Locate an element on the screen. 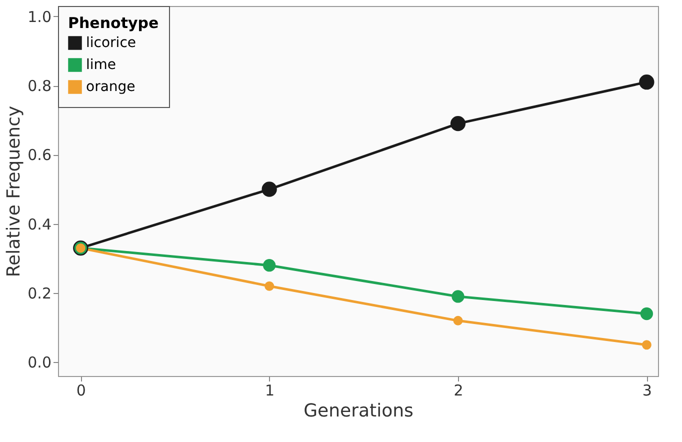 The image size is (682, 442). y-tick-label: 0.6 is located at coordinates (40, 155).